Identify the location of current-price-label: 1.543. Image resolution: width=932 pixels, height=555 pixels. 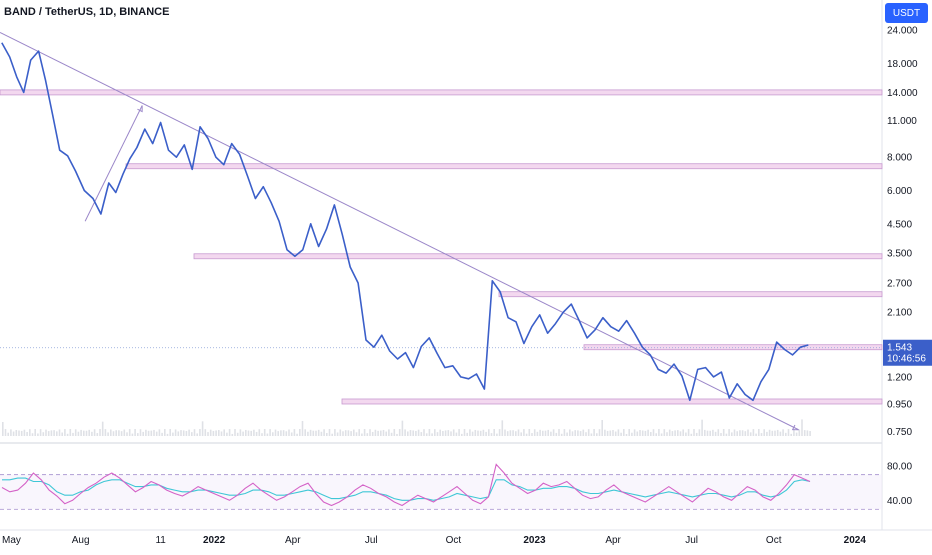
(899, 348).